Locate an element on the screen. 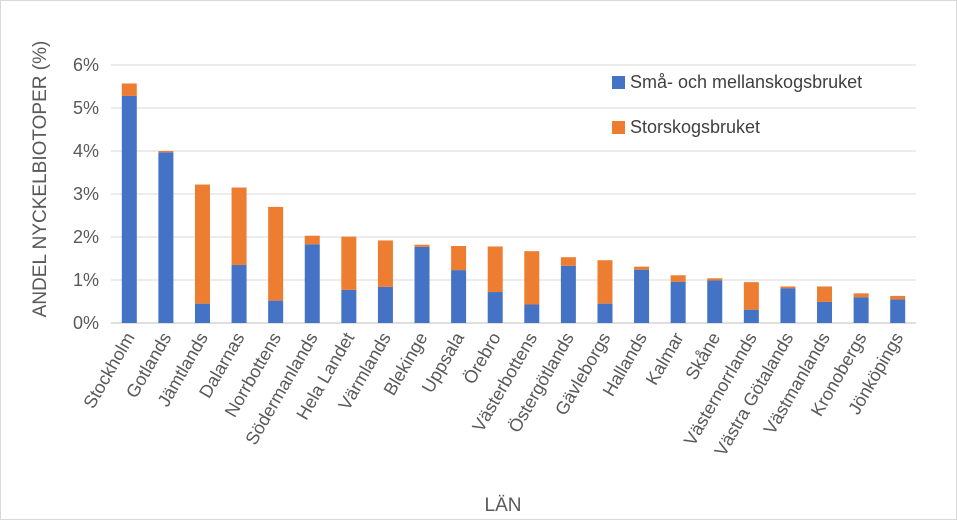  y-tick-label: 4% is located at coordinates (86, 151).